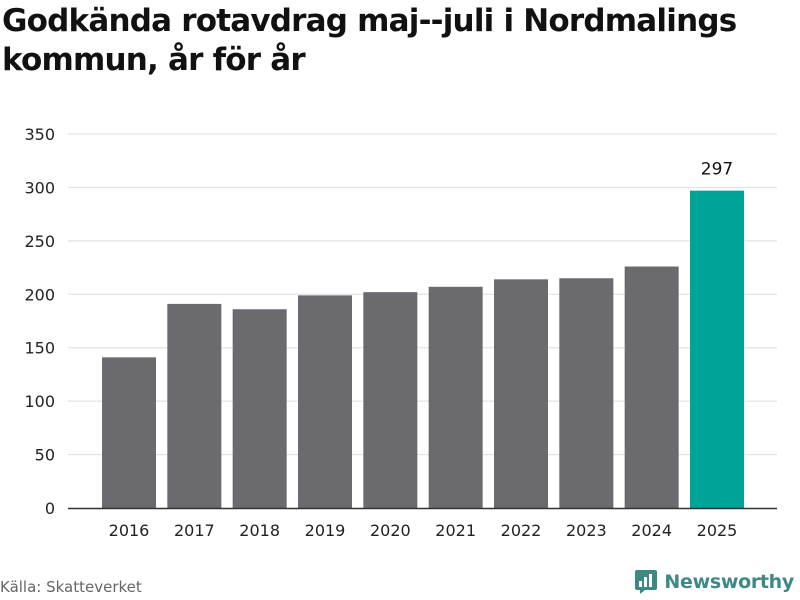 The image size is (800, 600). Describe the element at coordinates (129, 530) in the screenshot. I see `x-tick-label: 2016` at that location.